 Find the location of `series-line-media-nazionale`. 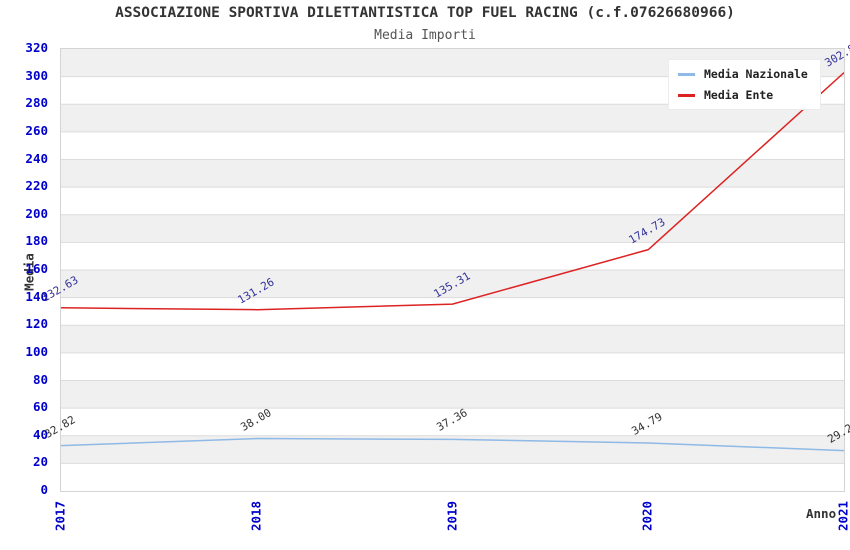

series-line-media-nazionale is located at coordinates (452, 444).